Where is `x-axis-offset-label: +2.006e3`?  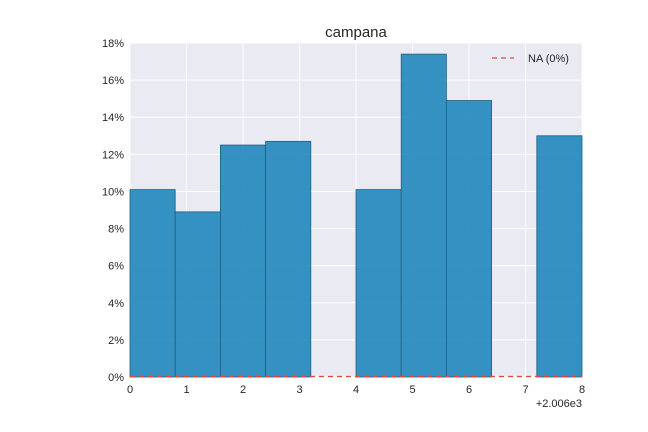
x-axis-offset-label: +2.006e3 is located at coordinates (559, 404).